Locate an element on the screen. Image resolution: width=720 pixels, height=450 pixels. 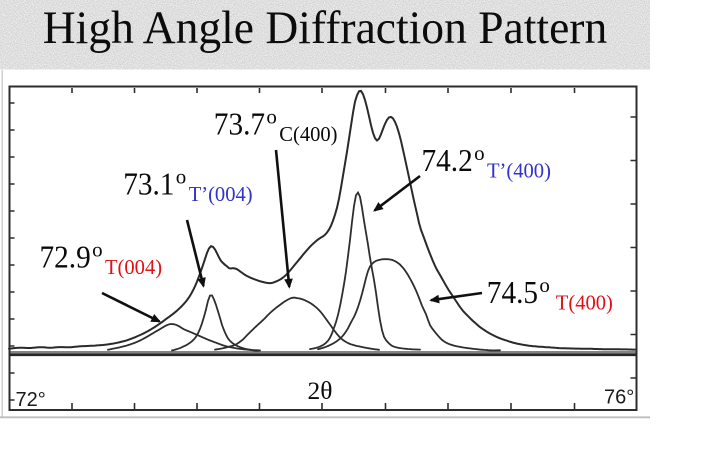
svg-text: 2θ is located at coordinates (320, 390).